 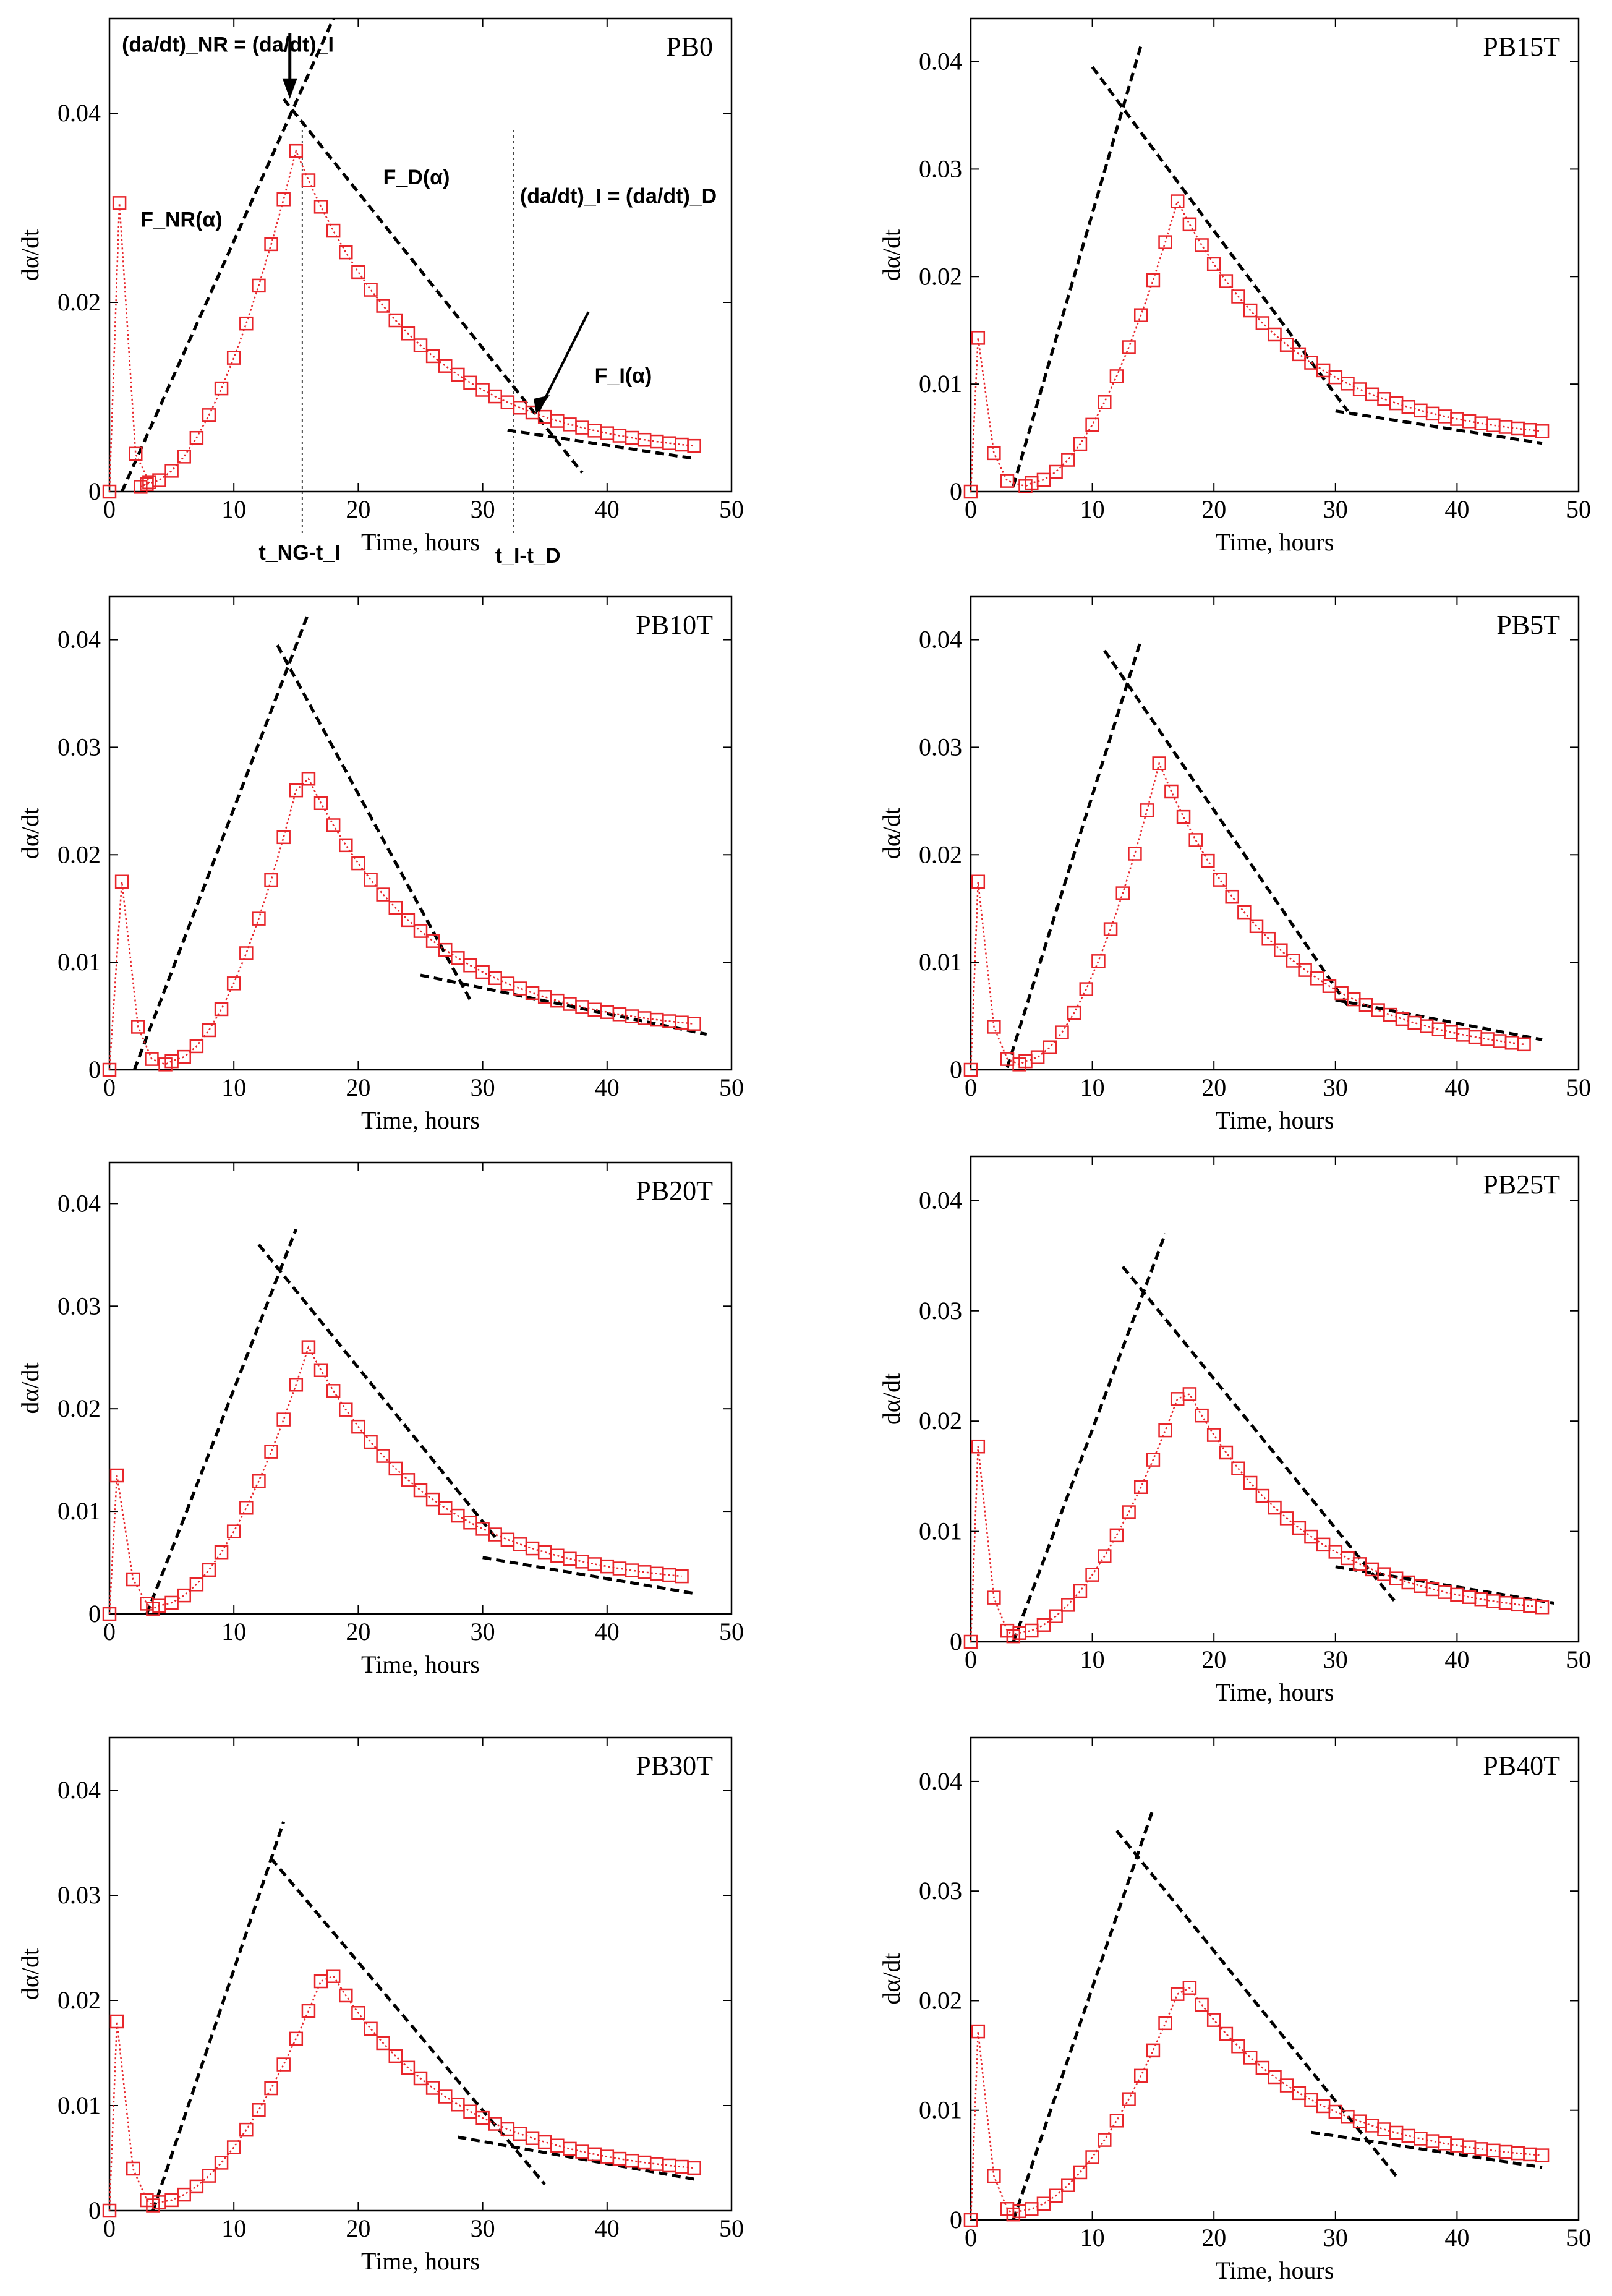 I want to click on x-tick-label: 10, so click(x=1092, y=1087).